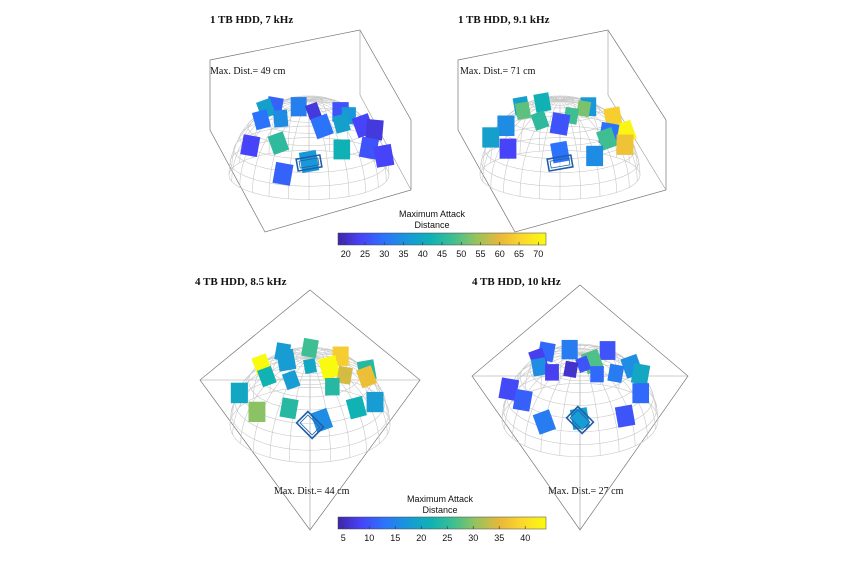  Describe the element at coordinates (586, 491) in the screenshot. I see `max-distance-annotation: Max. Dist.= 27 cm` at that location.